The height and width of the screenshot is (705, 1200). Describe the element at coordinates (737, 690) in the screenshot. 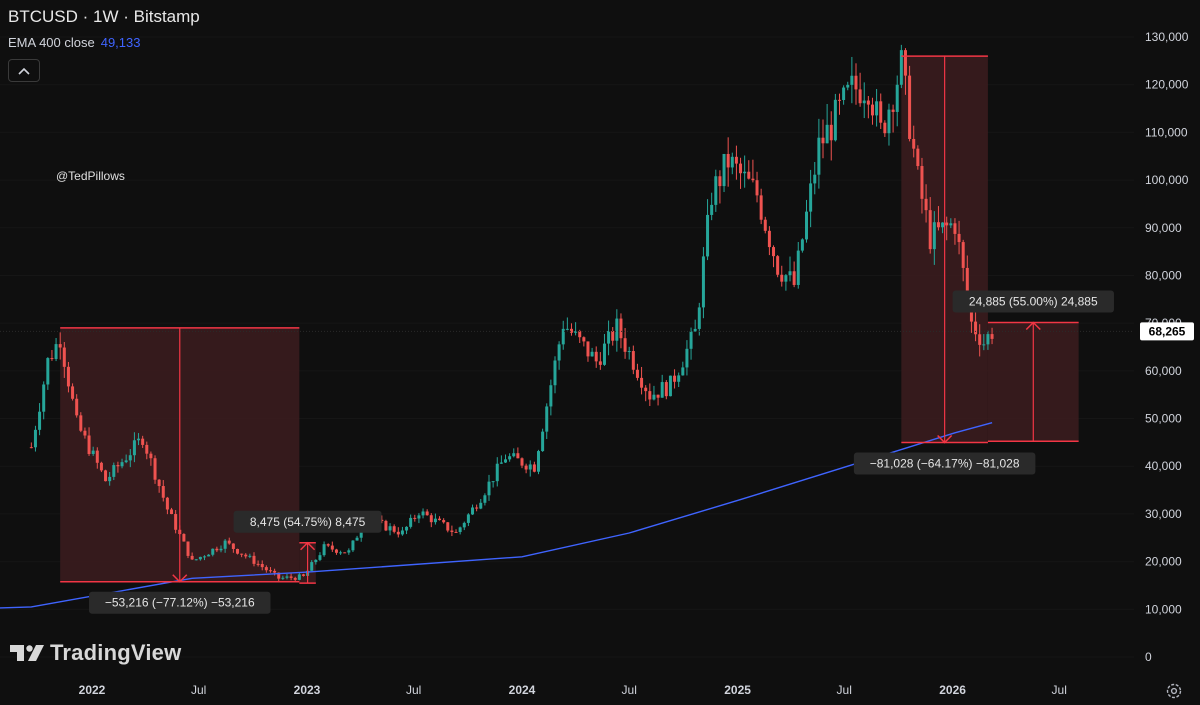

I see `time-tick-label: 2025` at that location.